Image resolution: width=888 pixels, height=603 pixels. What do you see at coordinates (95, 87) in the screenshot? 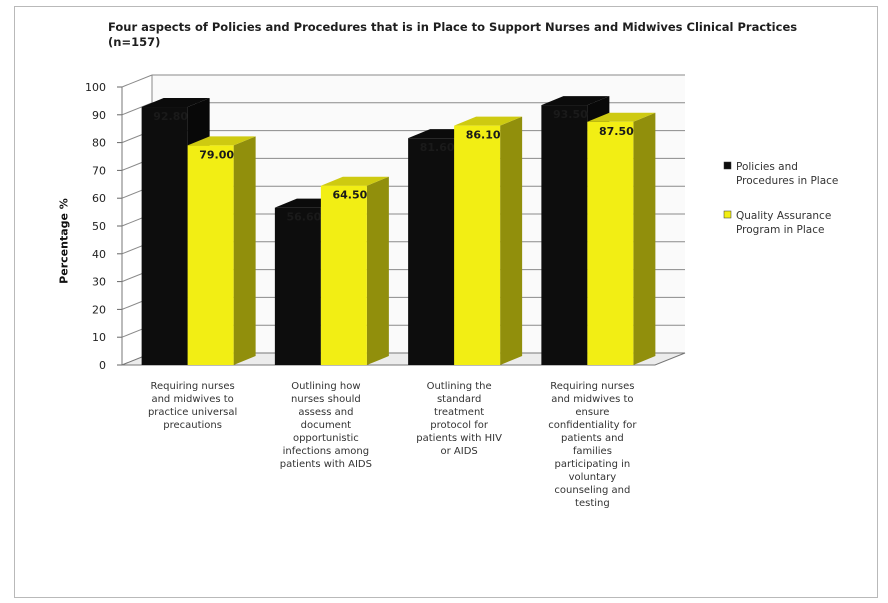
I see `y-tick-label: 100` at bounding box center [95, 87].